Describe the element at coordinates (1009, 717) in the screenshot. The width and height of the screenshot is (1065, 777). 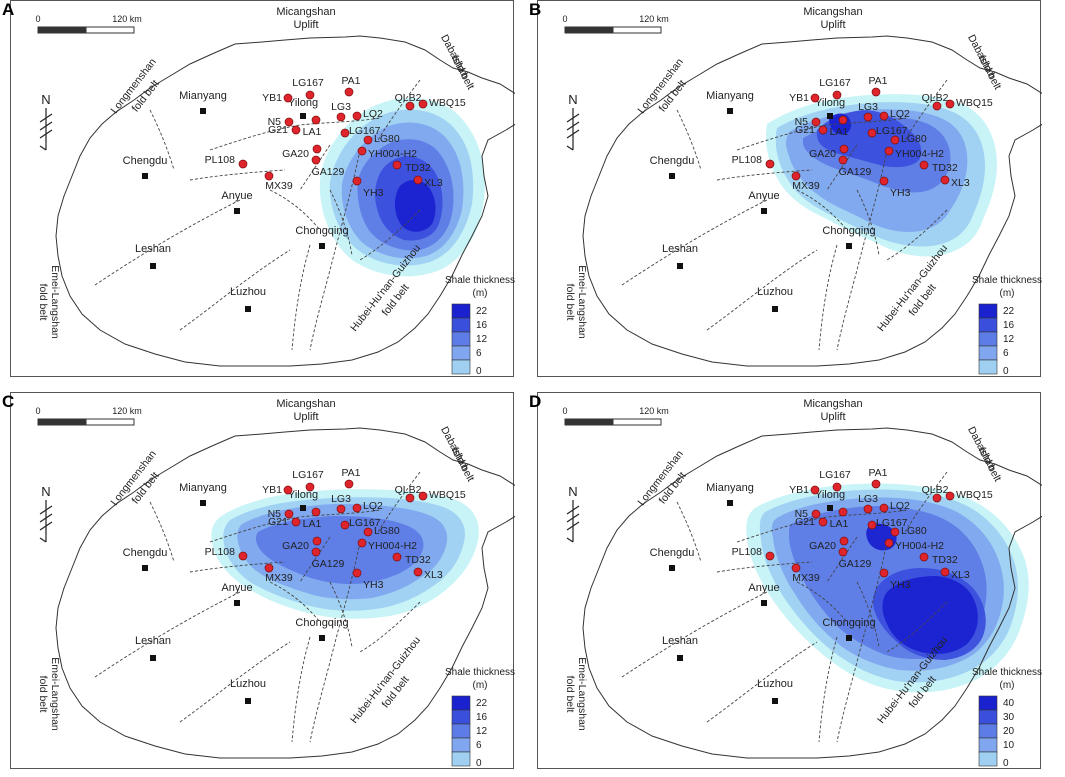
I see `legend-value: 30` at that location.